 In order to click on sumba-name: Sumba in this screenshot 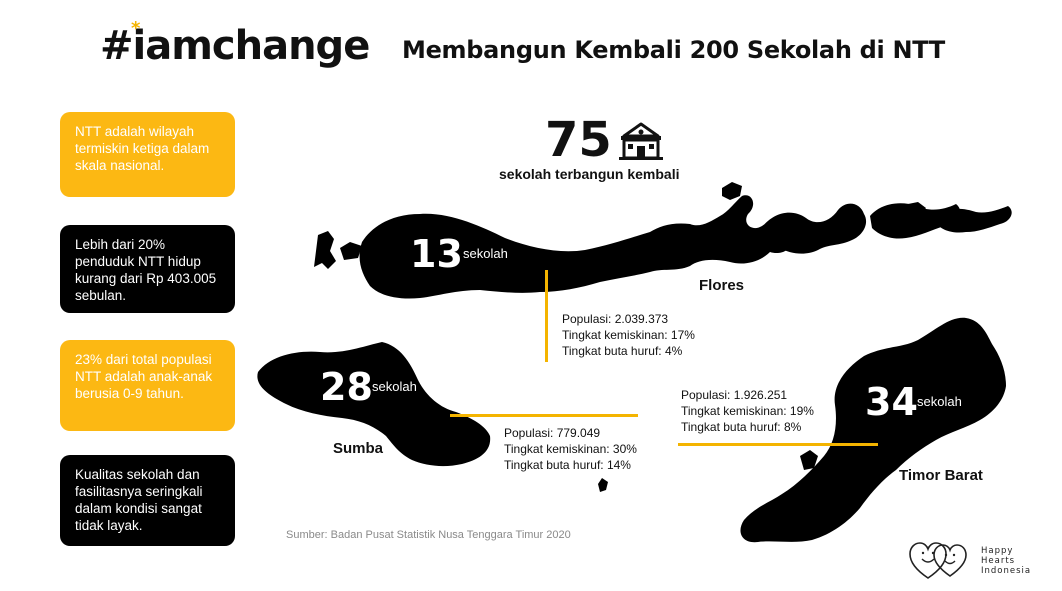, I will do `click(358, 448)`.